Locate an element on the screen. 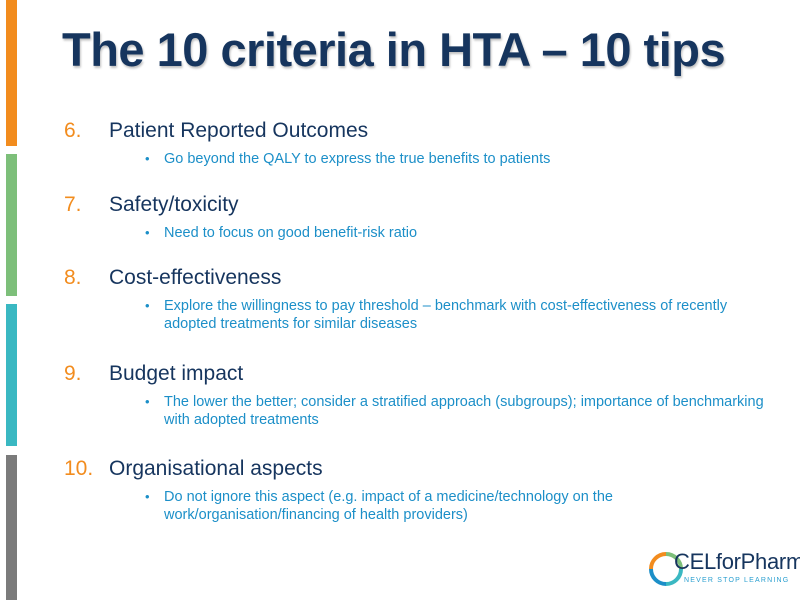 The image size is (800, 600). side-accent-bar-green is located at coordinates (11, 225).